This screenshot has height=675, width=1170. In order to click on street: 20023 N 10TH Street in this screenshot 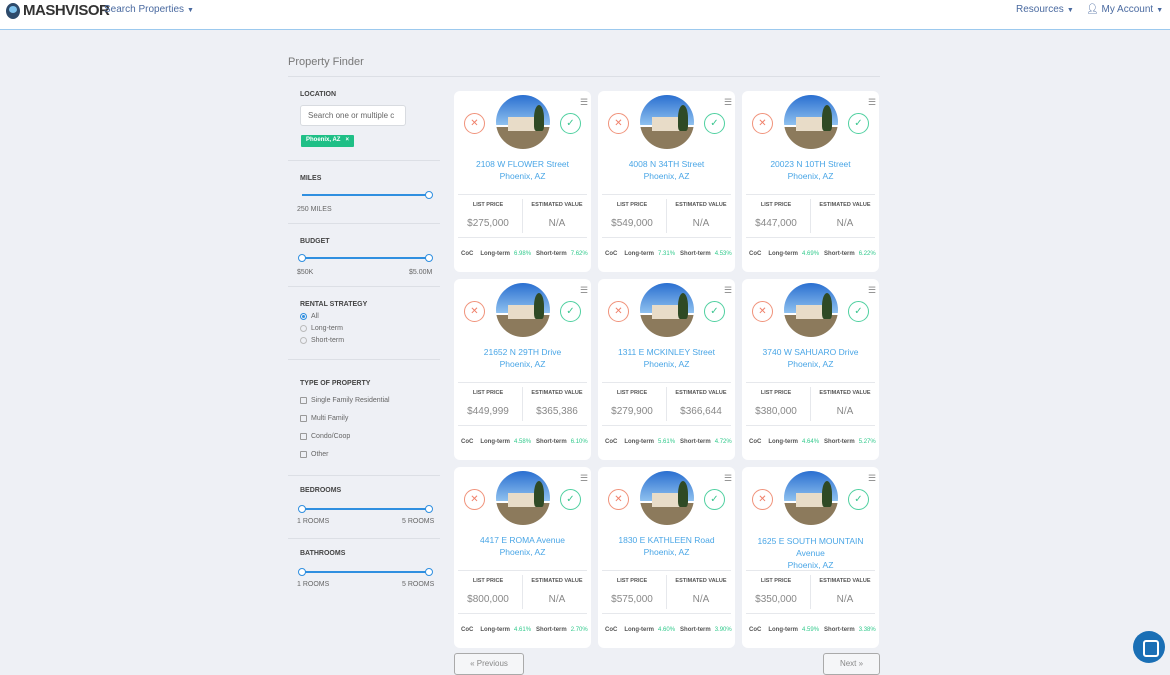, I will do `click(810, 164)`.